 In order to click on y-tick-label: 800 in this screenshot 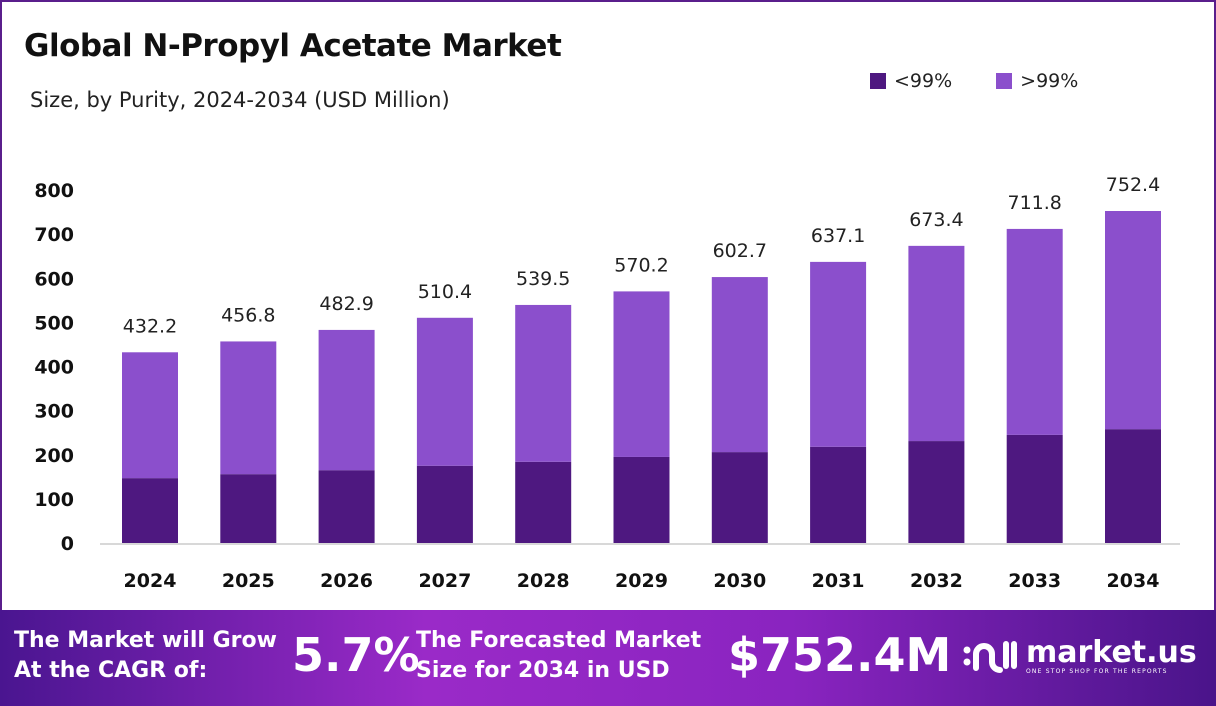, I will do `click(54, 191)`.